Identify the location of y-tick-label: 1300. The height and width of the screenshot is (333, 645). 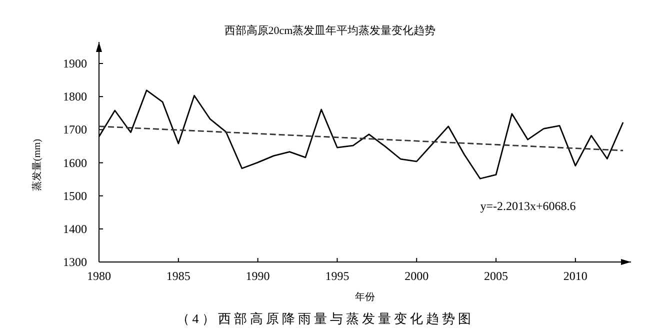
(75, 262).